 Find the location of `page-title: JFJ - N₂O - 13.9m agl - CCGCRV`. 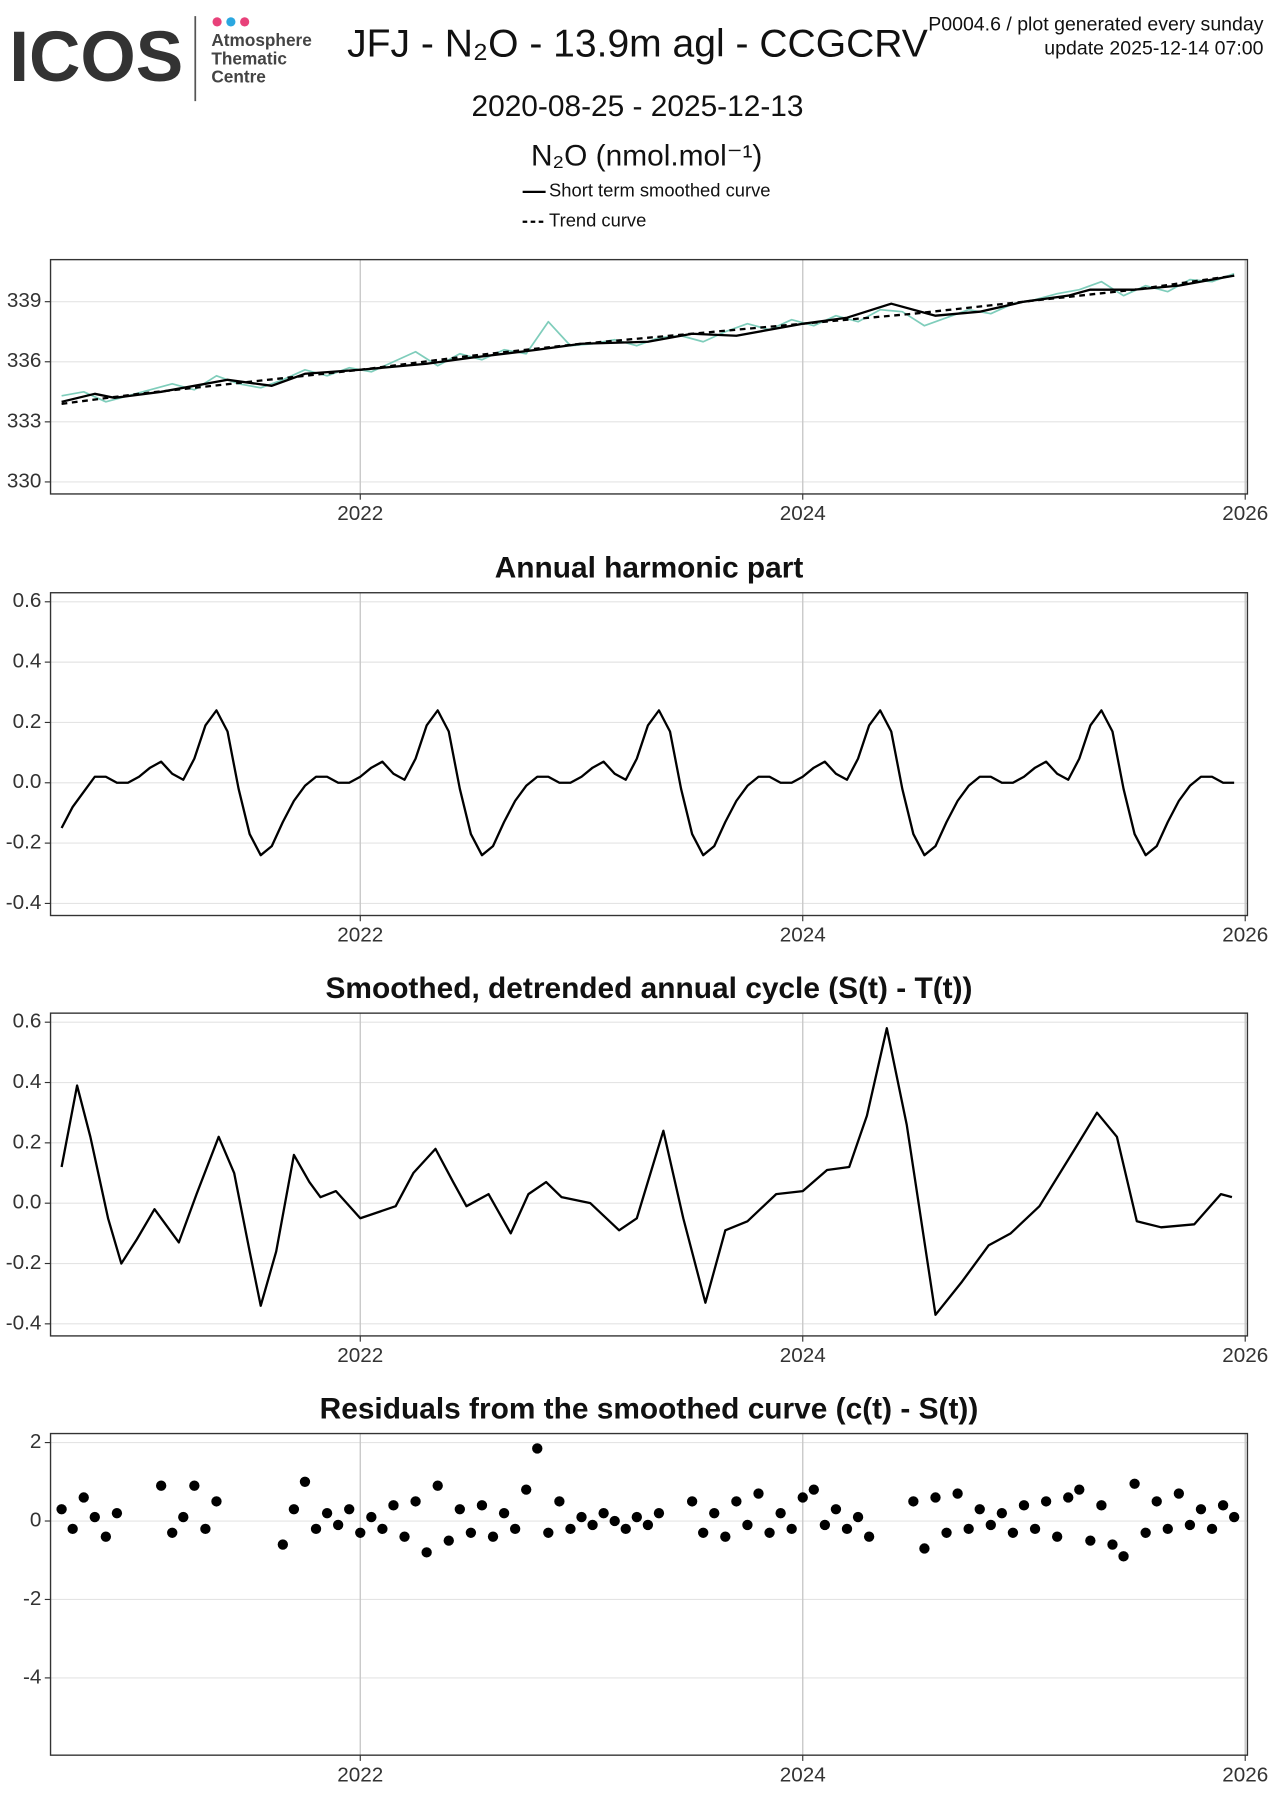

page-title: JFJ - N₂O - 13.9m agl - CCGCRV is located at coordinates (637, 43).